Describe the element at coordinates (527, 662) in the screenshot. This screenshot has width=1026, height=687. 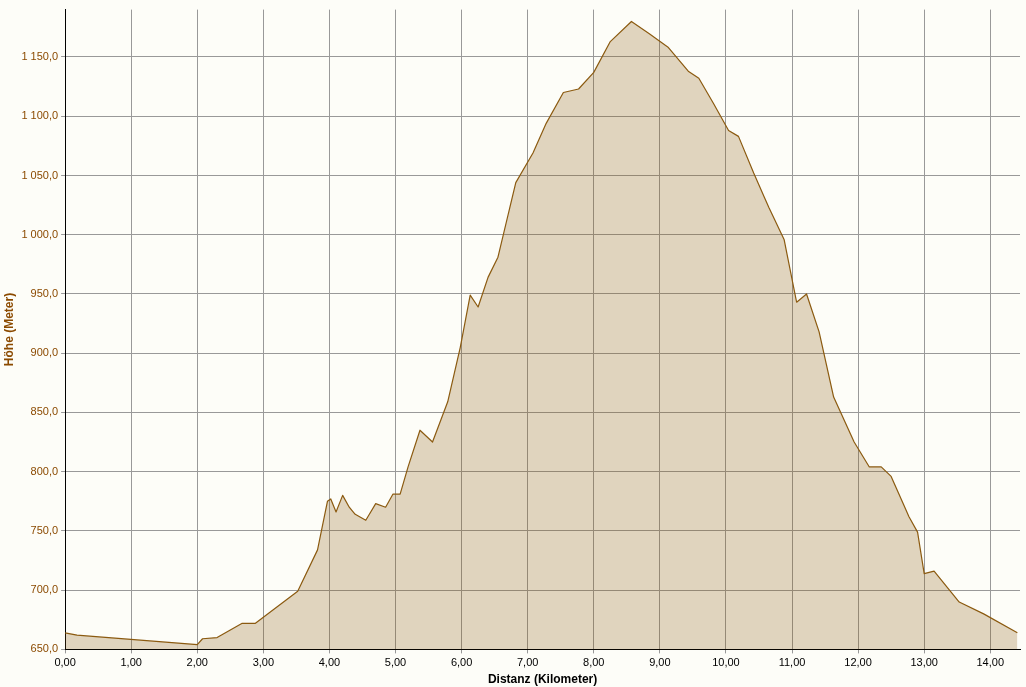
I see `x-tick-label: 7,00` at that location.